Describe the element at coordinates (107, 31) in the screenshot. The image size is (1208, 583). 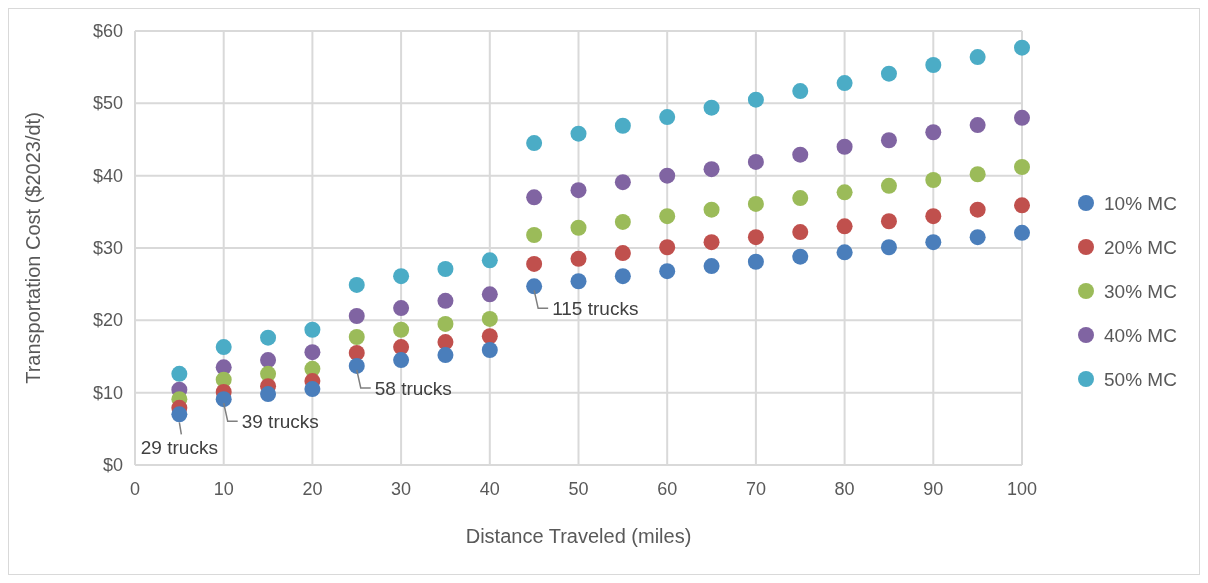
I see `y-tick-label: $60` at that location.